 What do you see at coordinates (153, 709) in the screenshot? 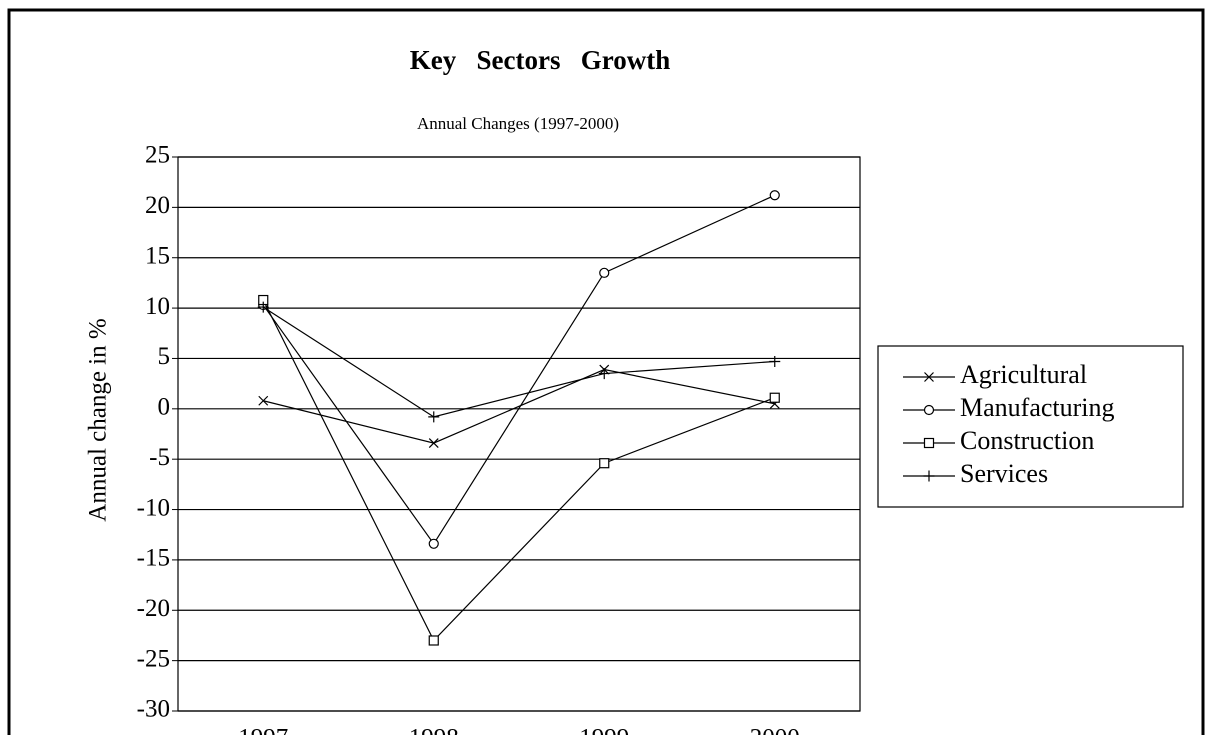
I see `y-tick-label: -30` at bounding box center [153, 709].